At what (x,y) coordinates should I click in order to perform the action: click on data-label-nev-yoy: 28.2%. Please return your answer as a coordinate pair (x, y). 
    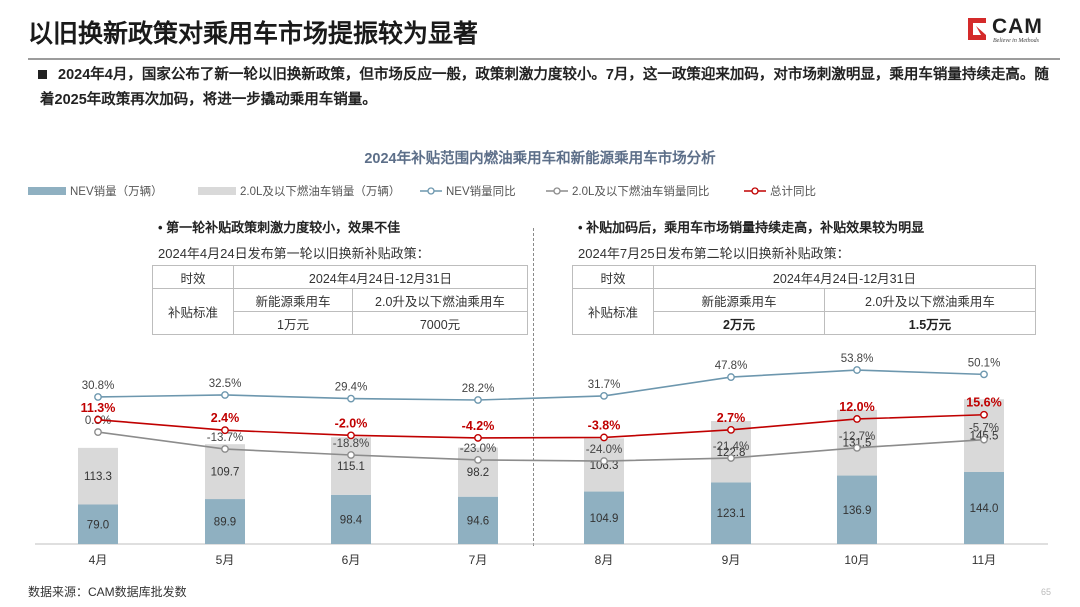
    Looking at the image, I should click on (478, 389).